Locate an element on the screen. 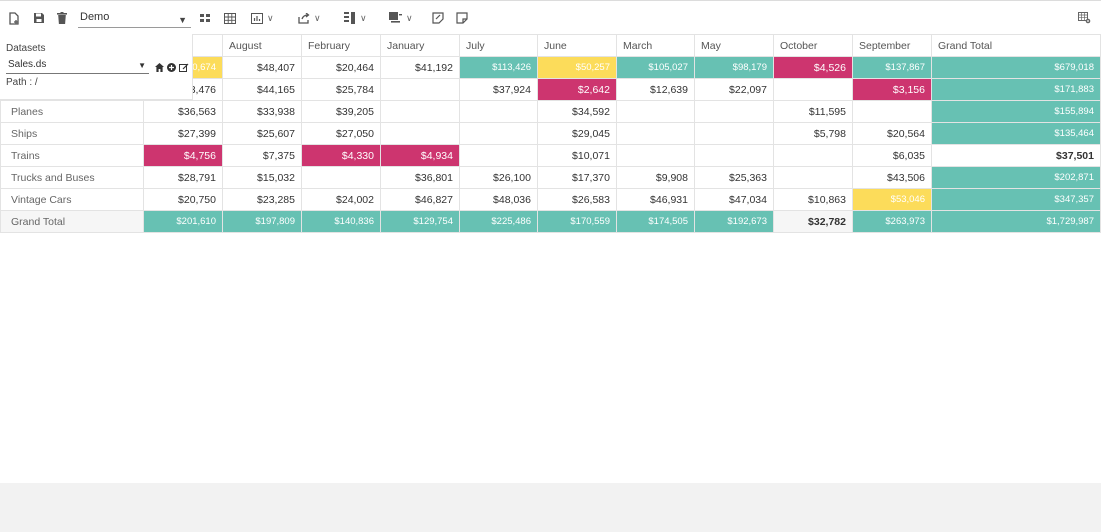 Image resolution: width=1101 pixels, height=532 pixels. column-header: August is located at coordinates (262, 45).